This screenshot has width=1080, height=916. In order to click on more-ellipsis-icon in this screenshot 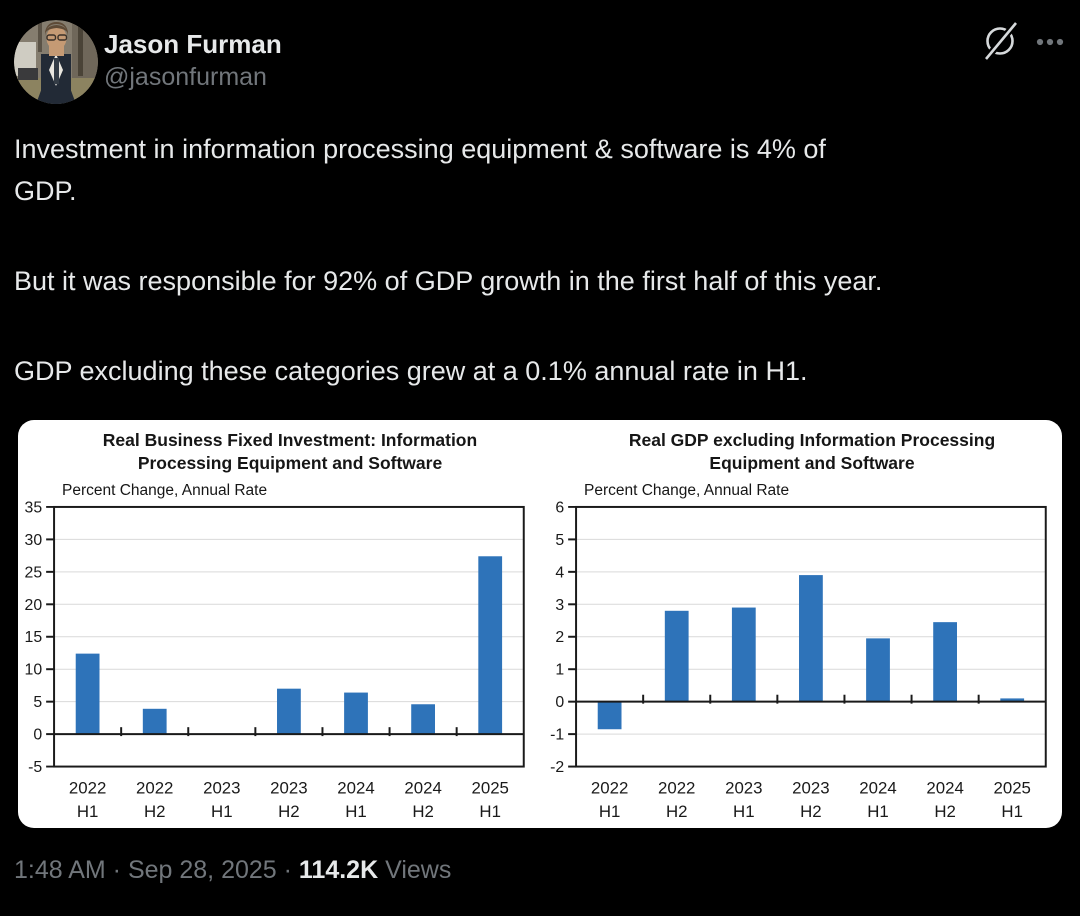, I will do `click(1050, 42)`.